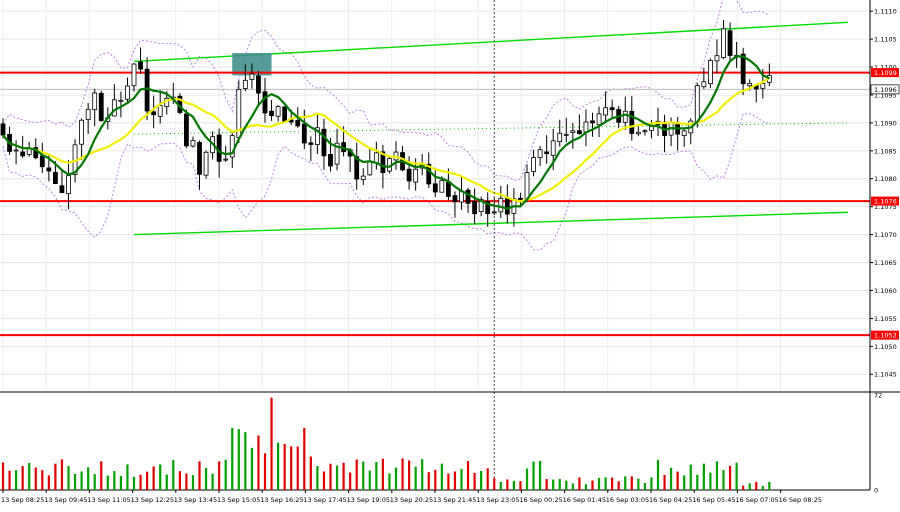 The width and height of the screenshot is (900, 512). I want to click on price-tick-label: 1.1095, so click(885, 95).